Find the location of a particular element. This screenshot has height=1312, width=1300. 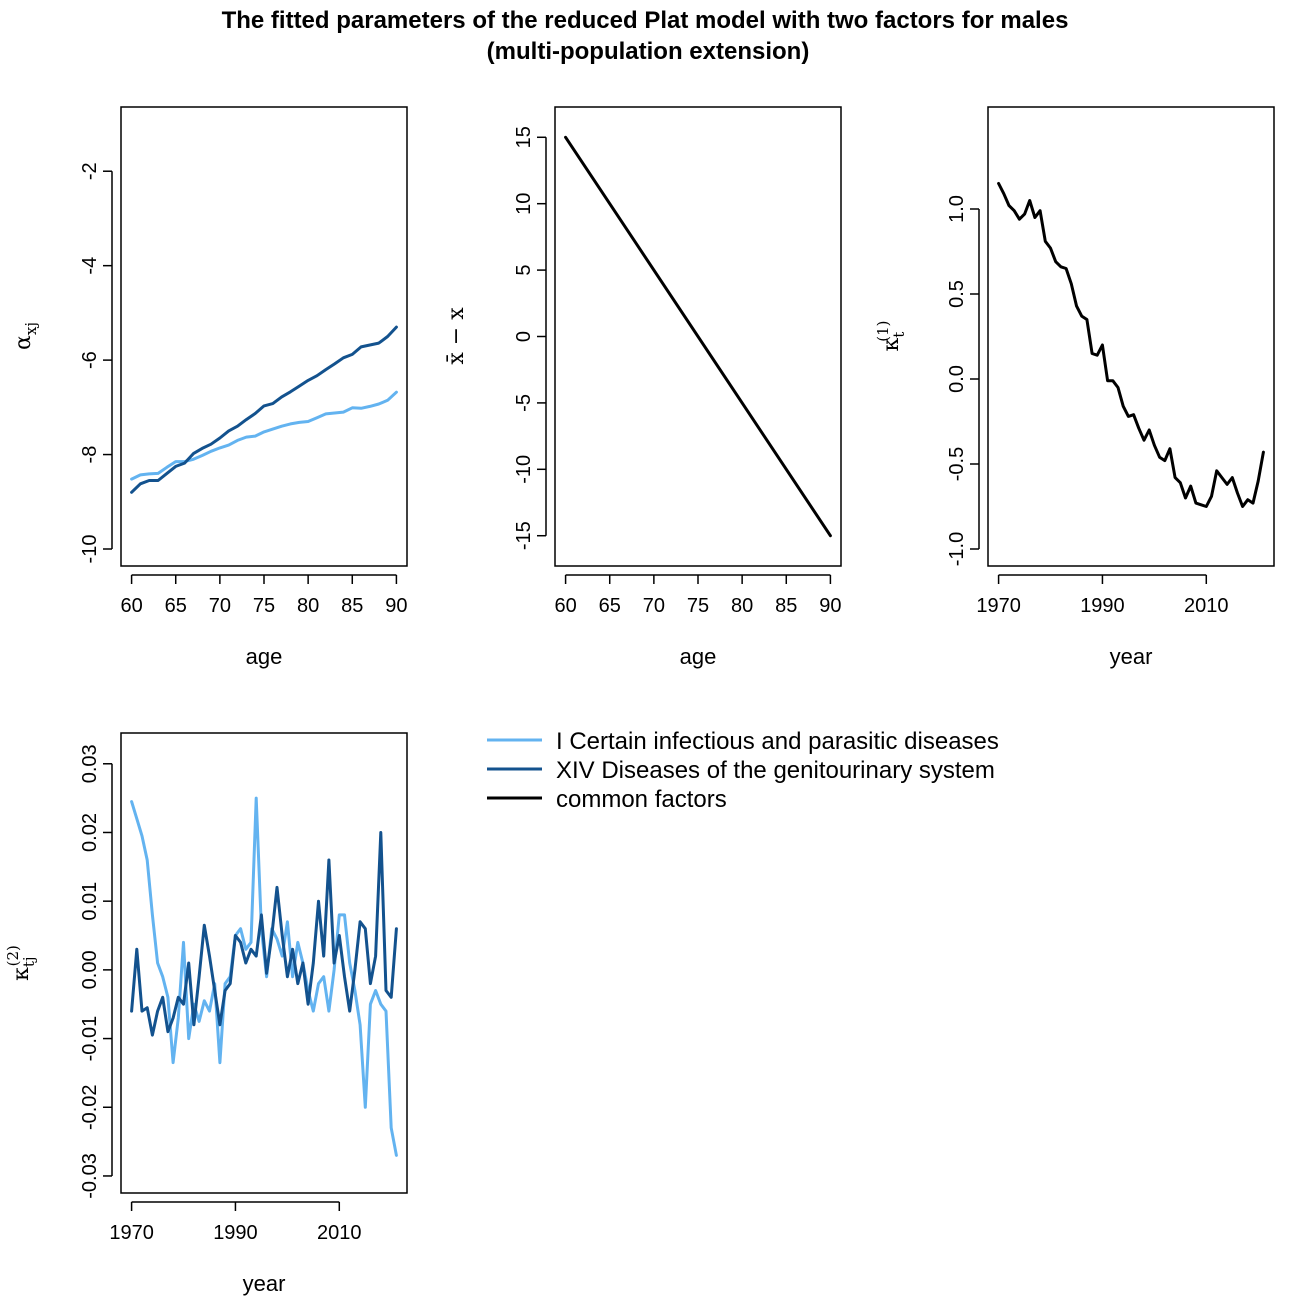

alpha-y-axis-label: αxj is located at coordinates (25, 336).